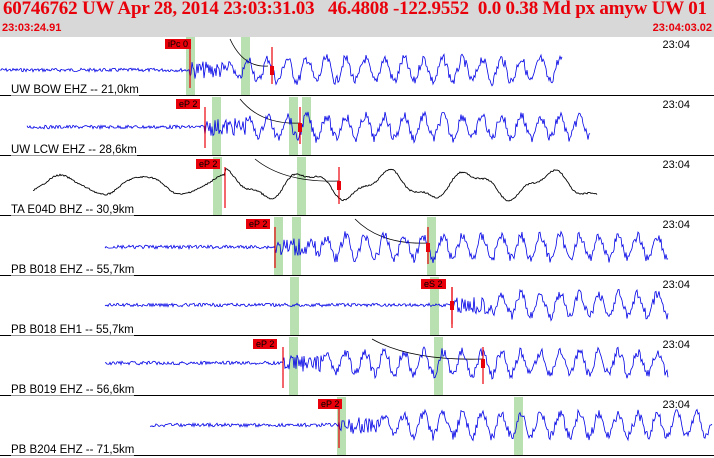 The image size is (714, 458). Describe the element at coordinates (682, 28) in the screenshot. I see `window-end-time: 23:04:03.02` at that location.